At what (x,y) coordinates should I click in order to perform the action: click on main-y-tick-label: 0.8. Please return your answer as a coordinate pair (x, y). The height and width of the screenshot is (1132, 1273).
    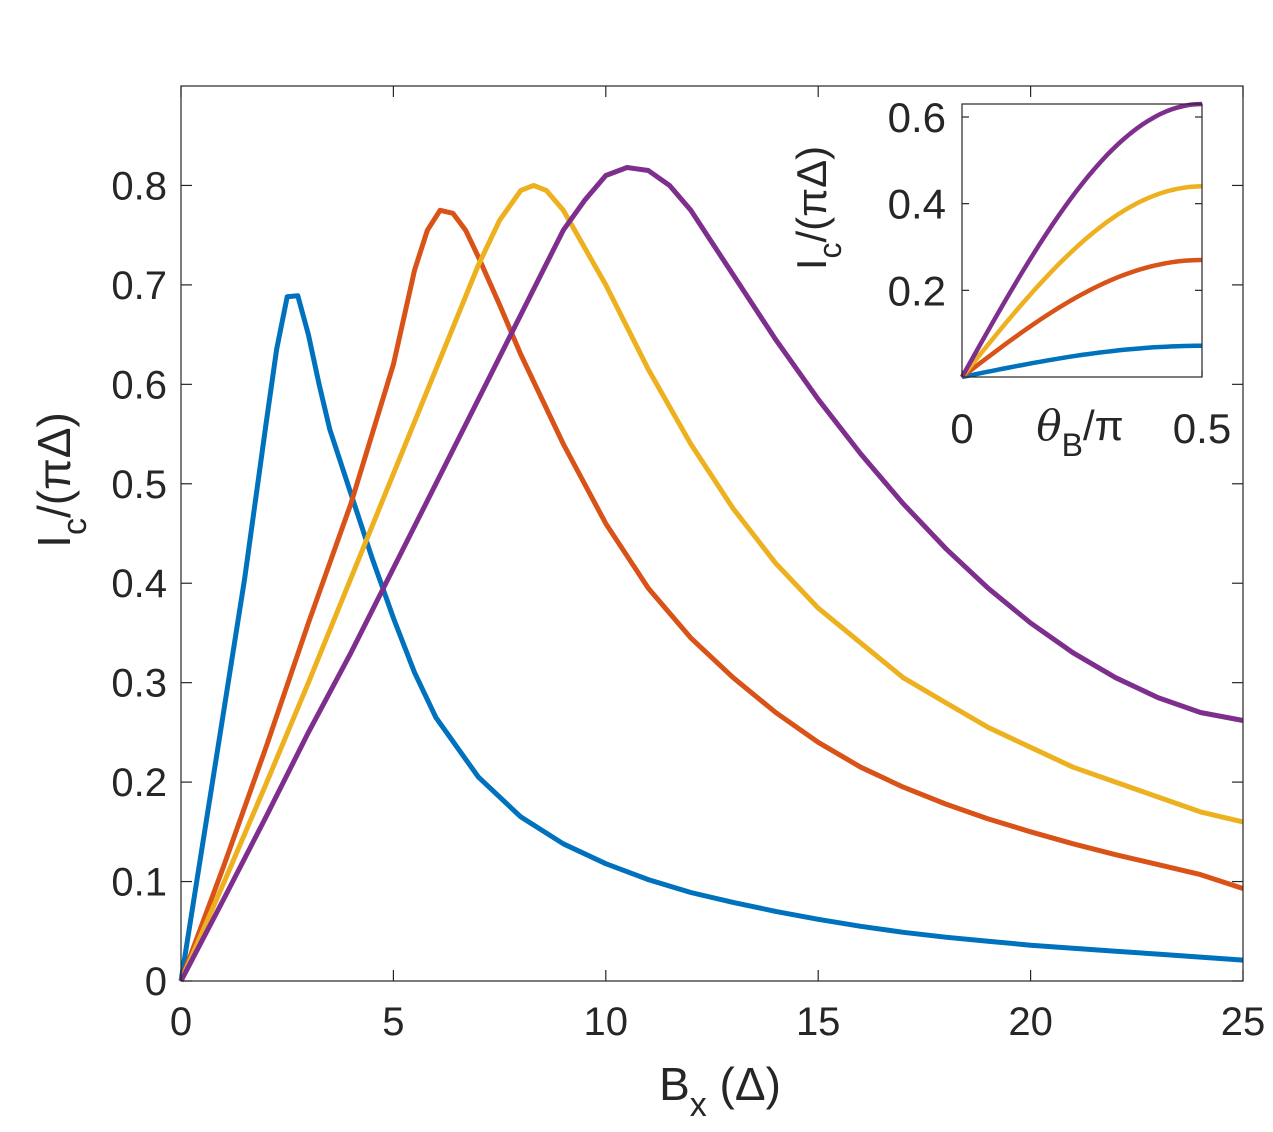
    Looking at the image, I should click on (139, 186).